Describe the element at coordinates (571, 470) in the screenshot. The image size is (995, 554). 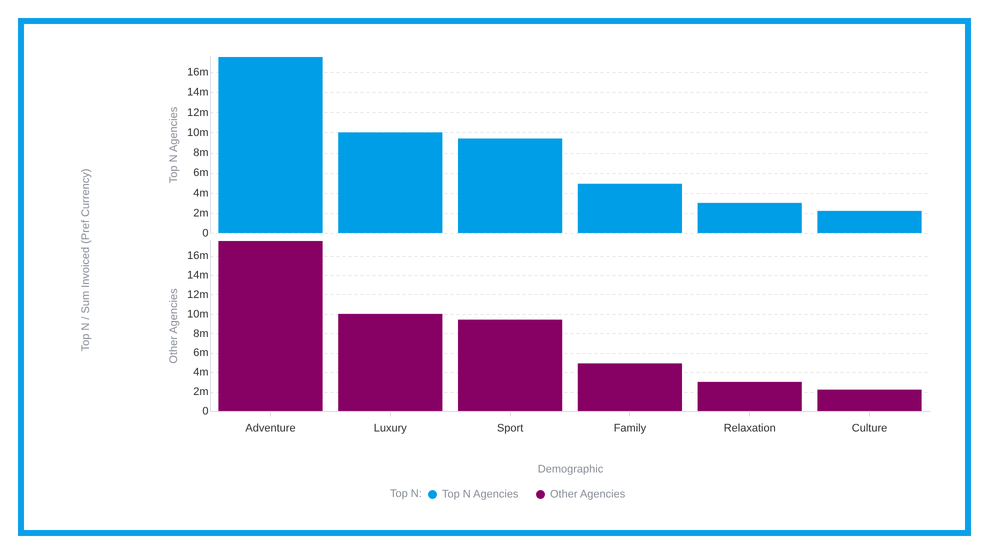
I see `x-axis-title: Demographic` at that location.